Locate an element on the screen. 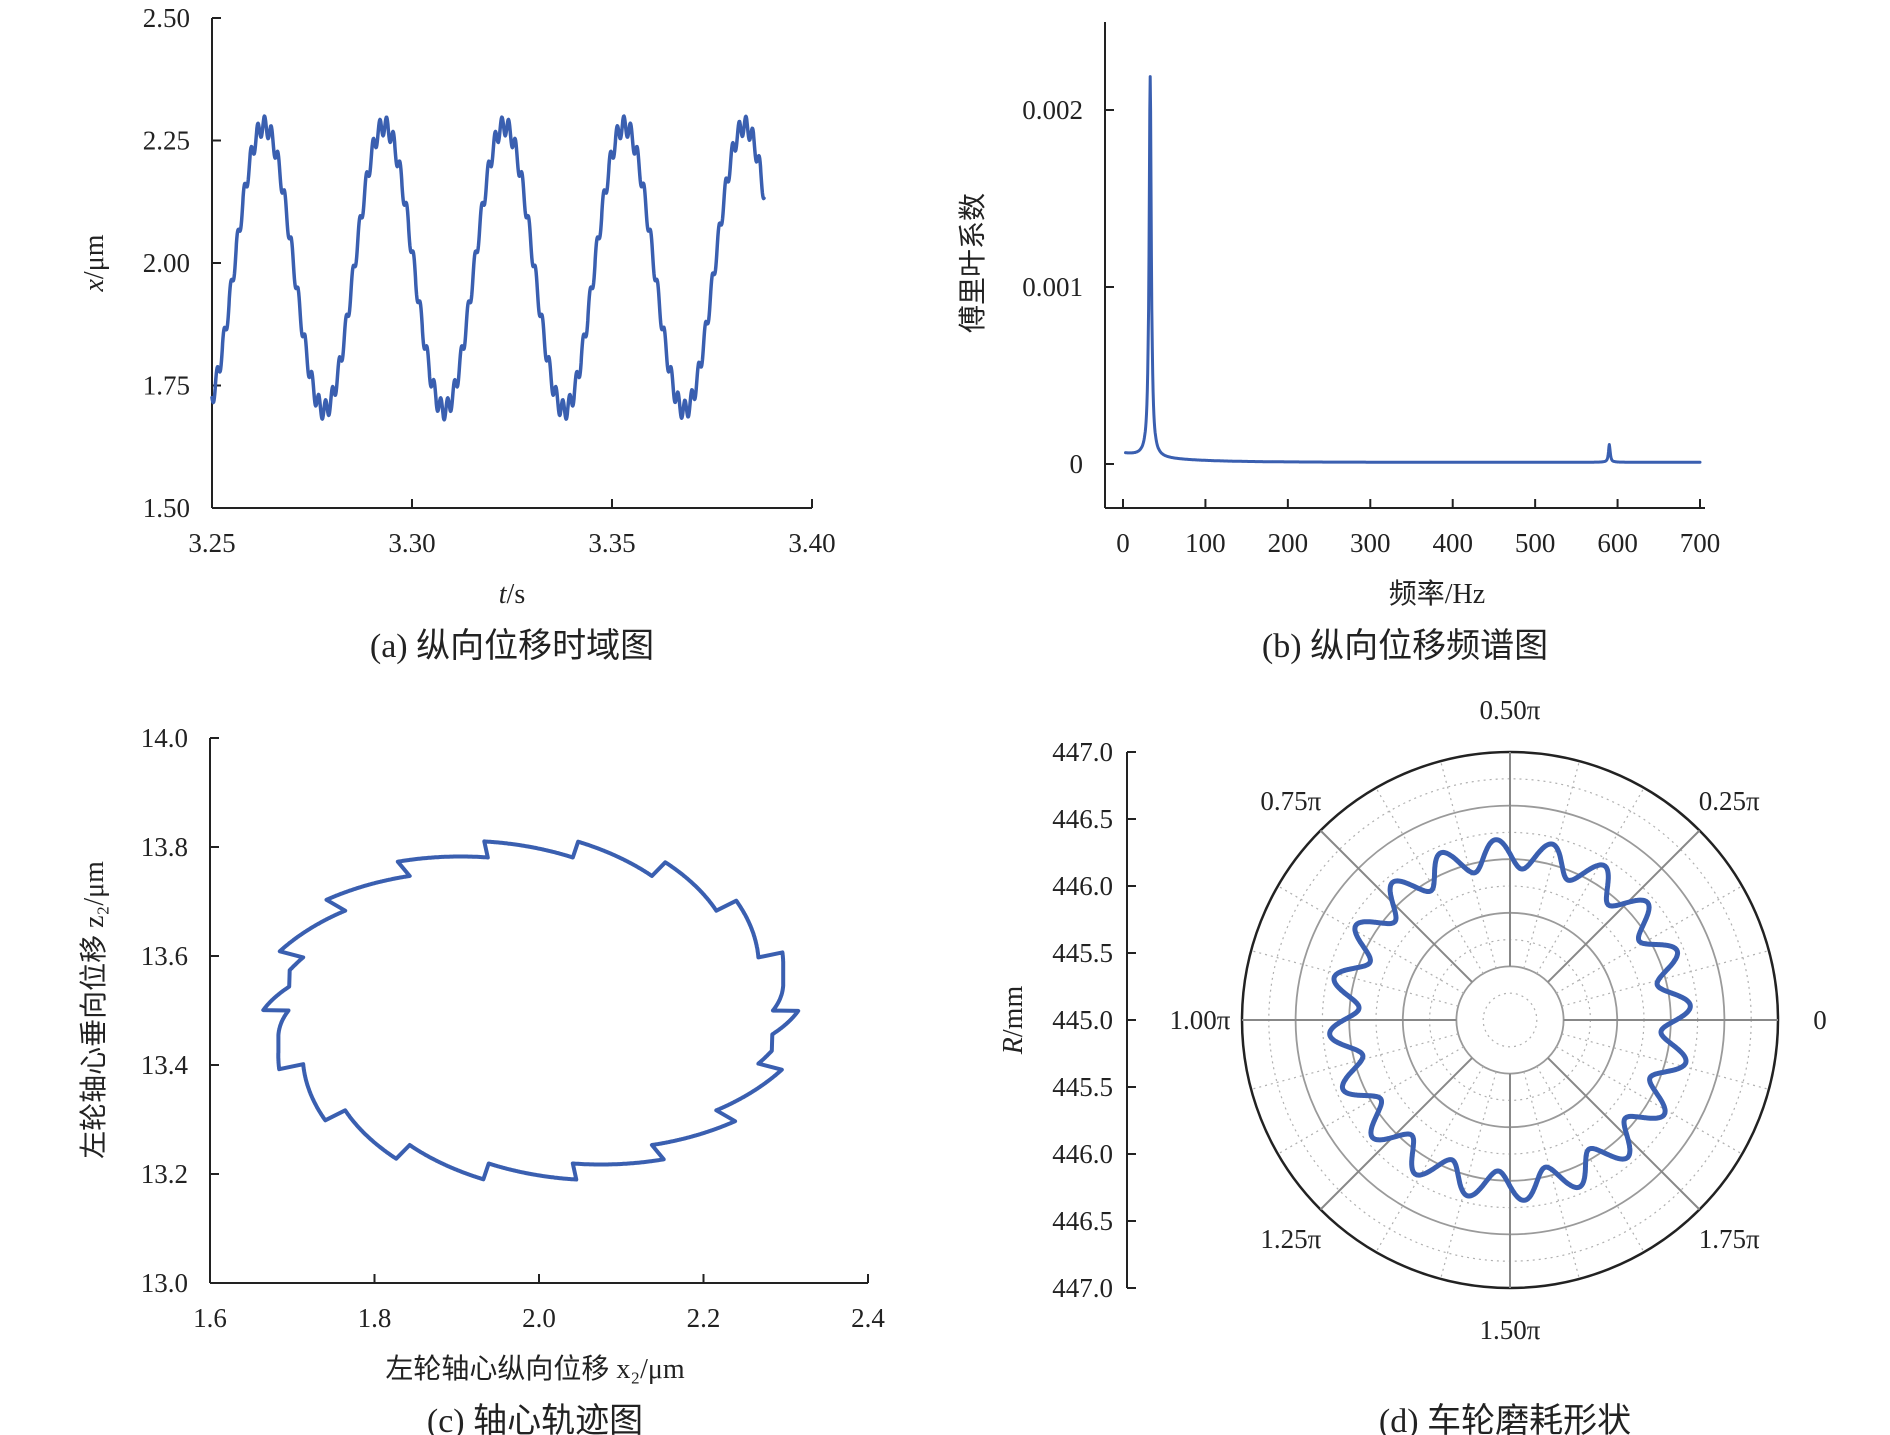  b-x-tick-label: 0 is located at coordinates (1123, 543).